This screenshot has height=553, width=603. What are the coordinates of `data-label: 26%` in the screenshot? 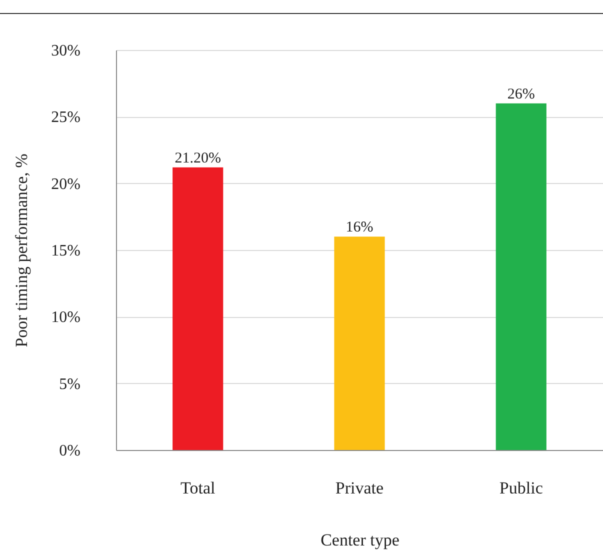 It's located at (521, 94).